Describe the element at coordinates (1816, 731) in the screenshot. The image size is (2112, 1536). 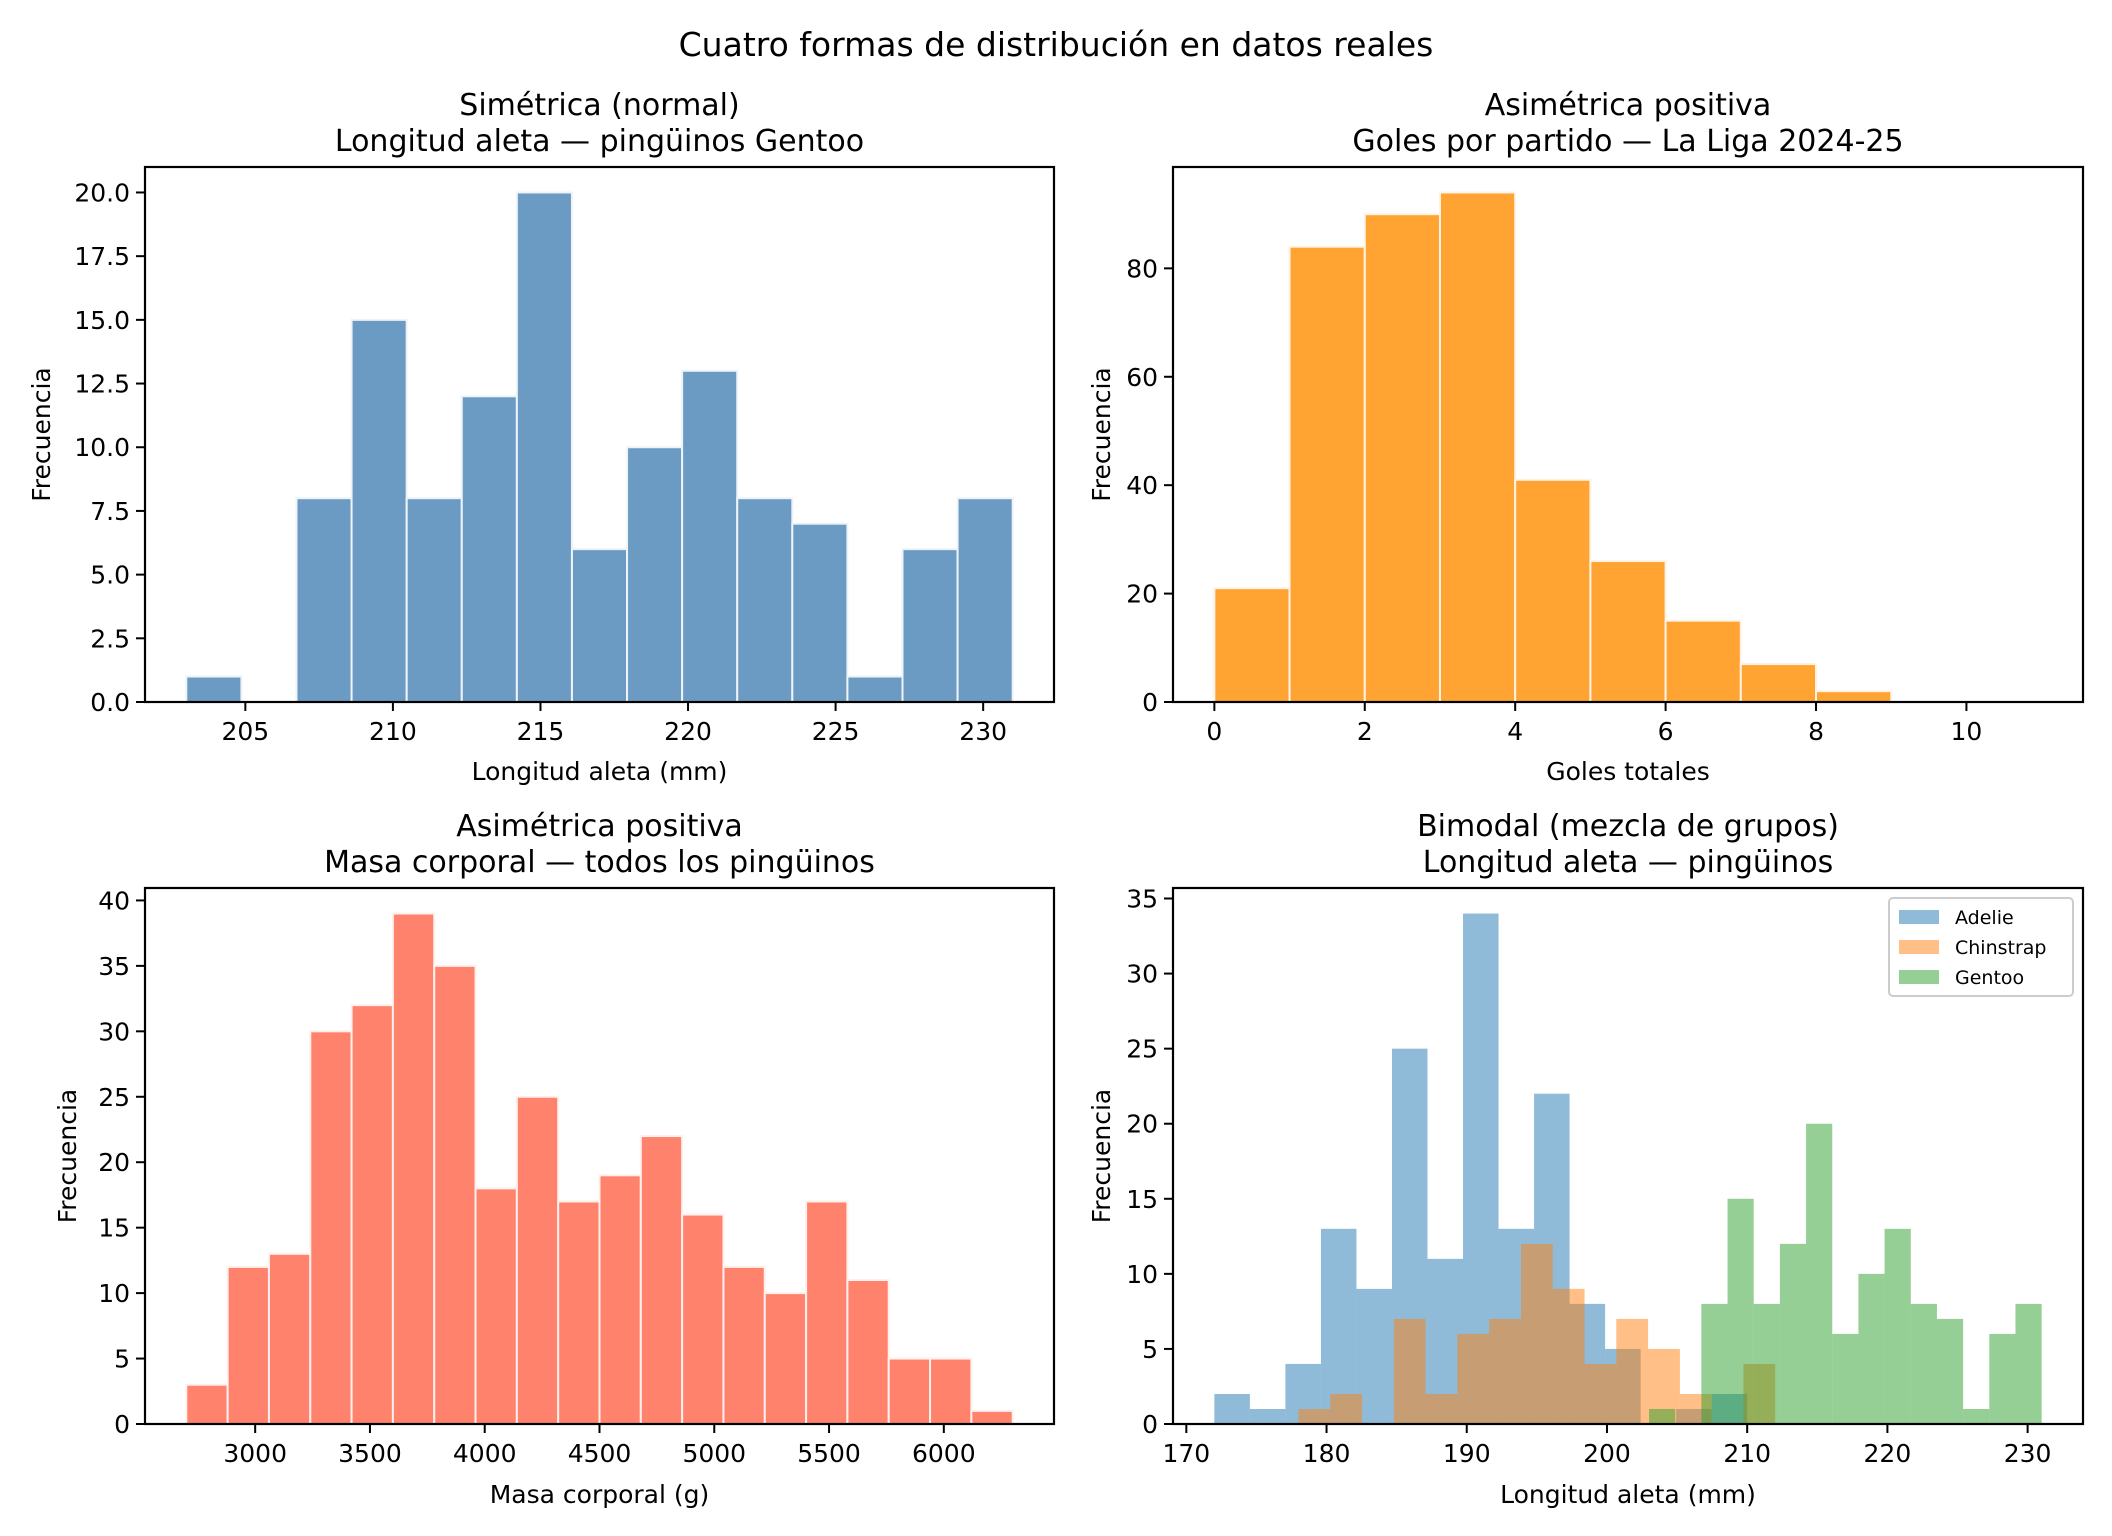
I see `x-tick-label: 8` at that location.